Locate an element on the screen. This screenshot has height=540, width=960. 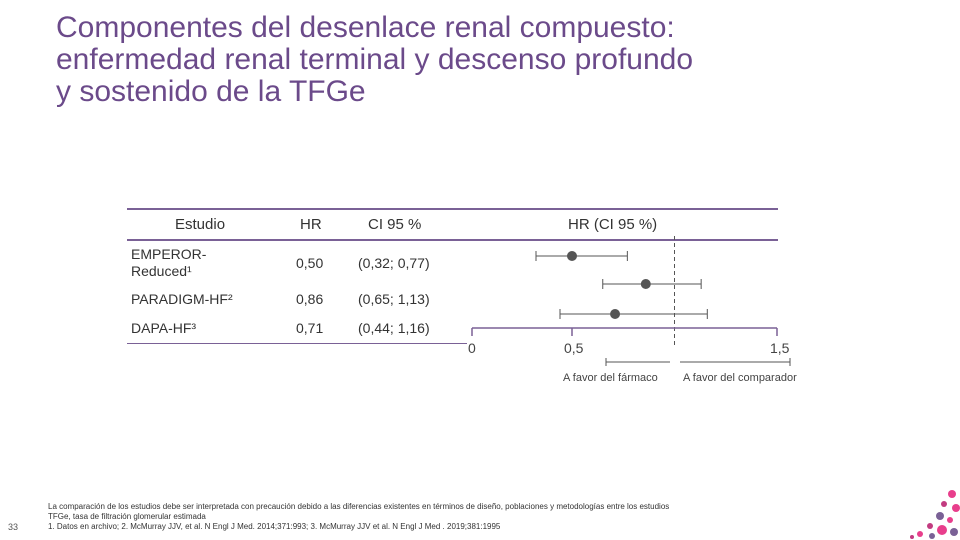
row3-hr: 0,71 is located at coordinates (310, 328).